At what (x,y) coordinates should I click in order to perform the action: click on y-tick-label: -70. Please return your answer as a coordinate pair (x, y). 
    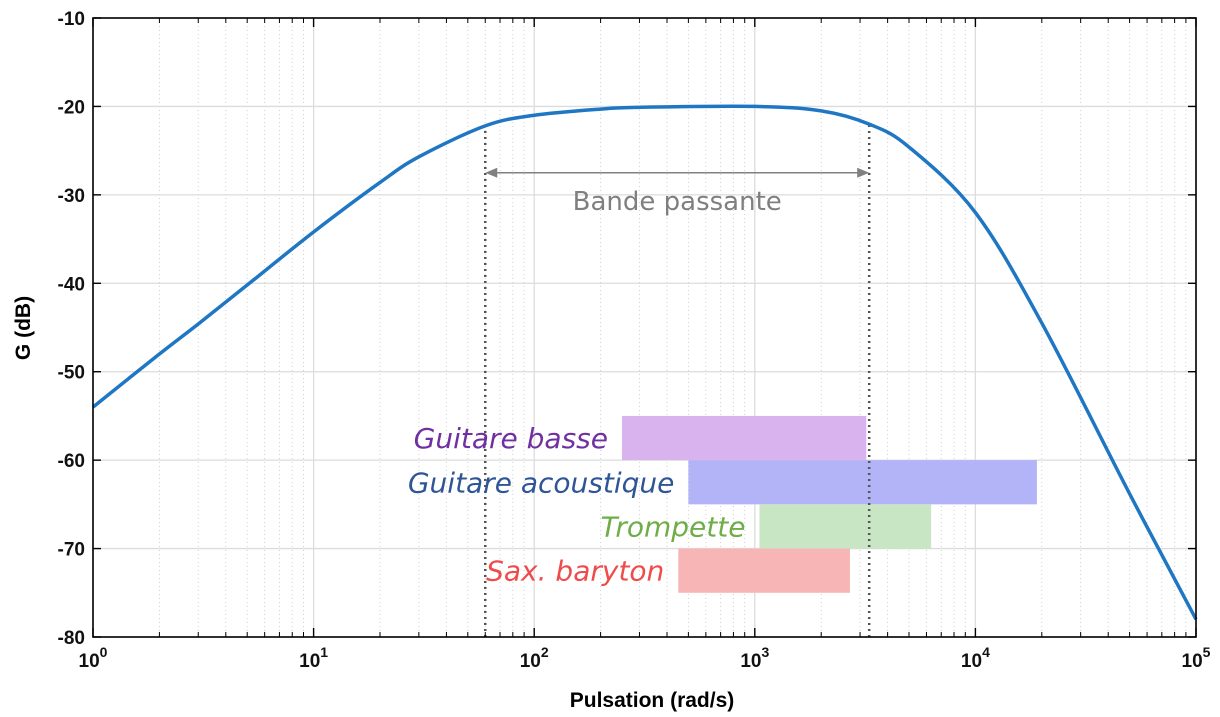
    Looking at the image, I should click on (71, 550).